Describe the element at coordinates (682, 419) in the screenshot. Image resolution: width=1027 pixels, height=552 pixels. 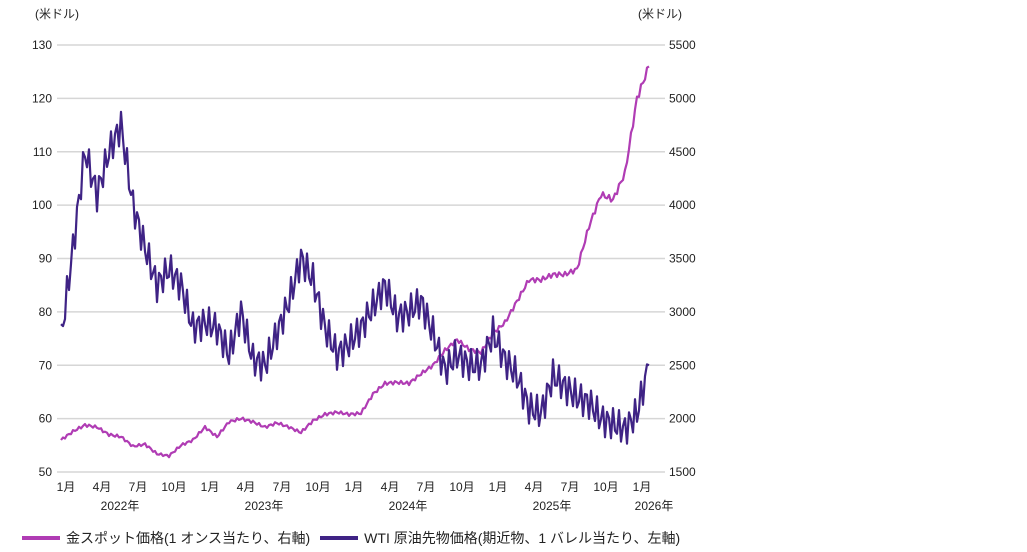
I see `right-tick-label: 2000` at that location.